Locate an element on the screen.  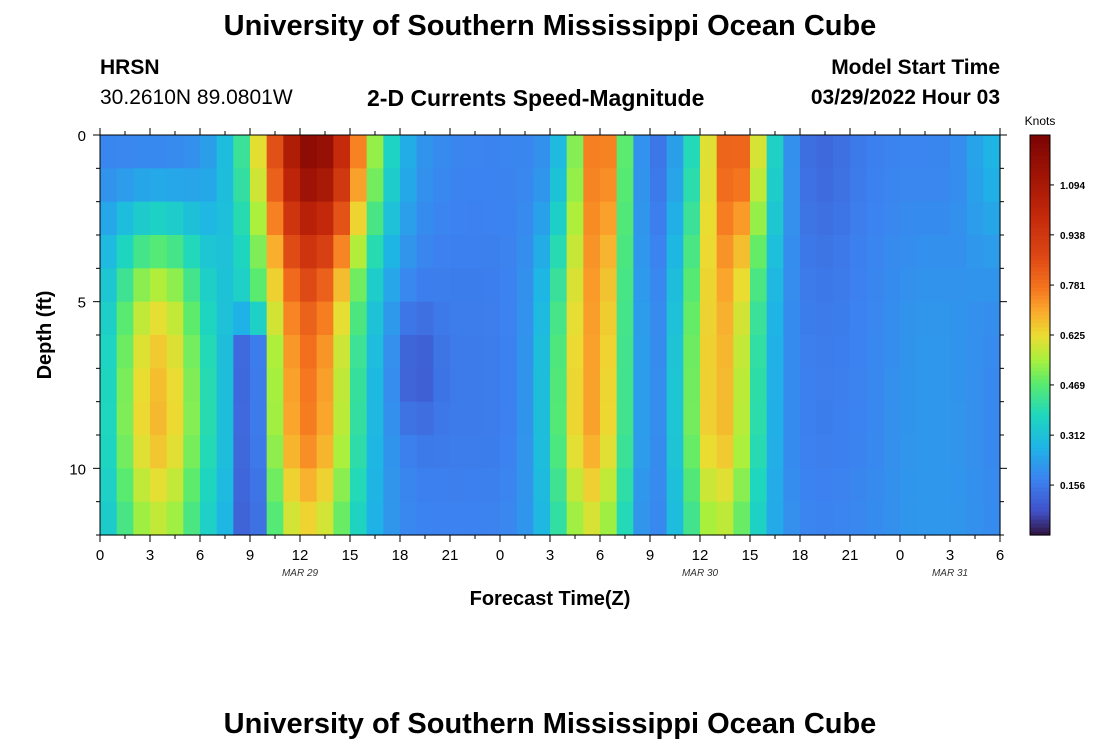
x-tick-label: 9 is located at coordinates (250, 555).